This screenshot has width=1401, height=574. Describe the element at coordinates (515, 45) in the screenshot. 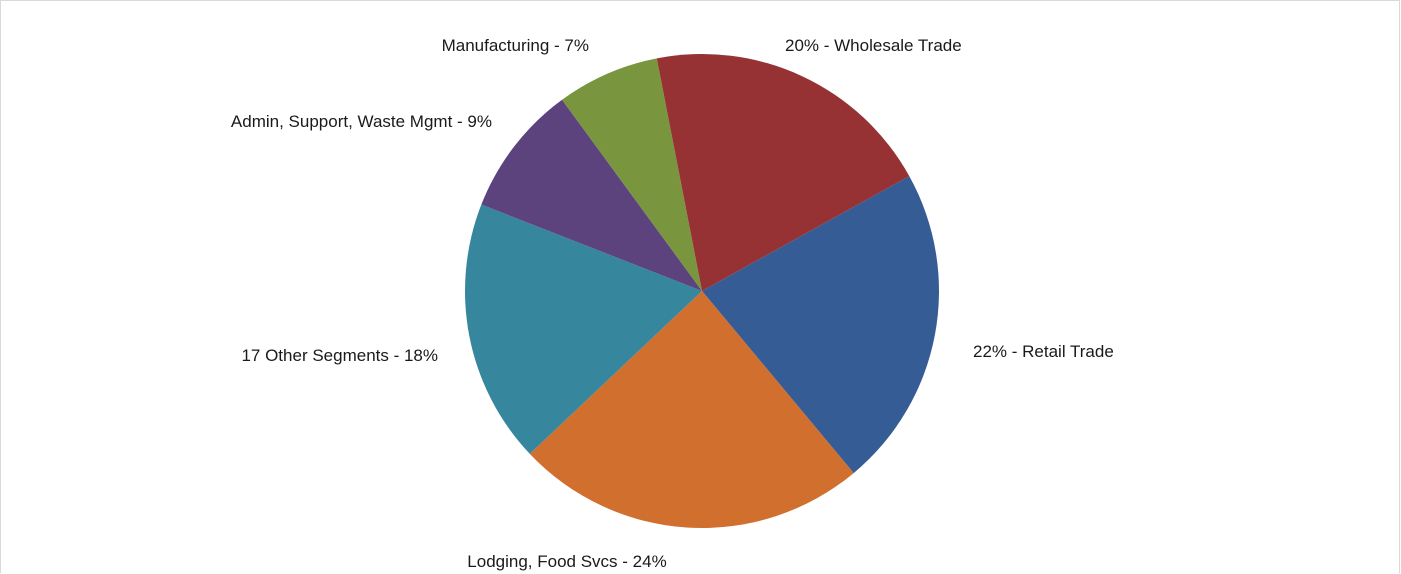

I see `slice-label: Manufacturing - 7%` at that location.